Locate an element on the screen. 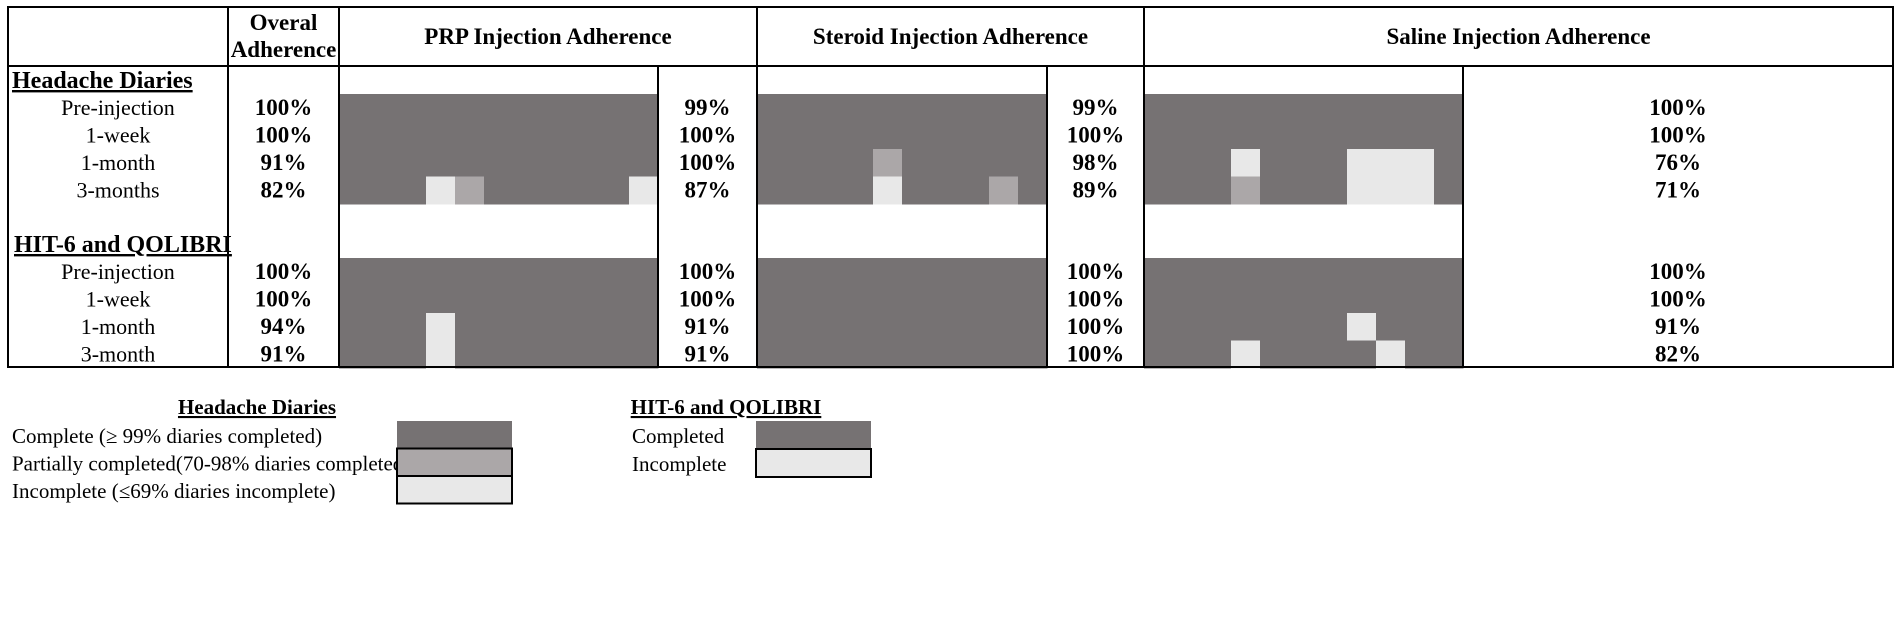 This screenshot has height=618, width=1902. group-adherence-value: 99% is located at coordinates (708, 107).